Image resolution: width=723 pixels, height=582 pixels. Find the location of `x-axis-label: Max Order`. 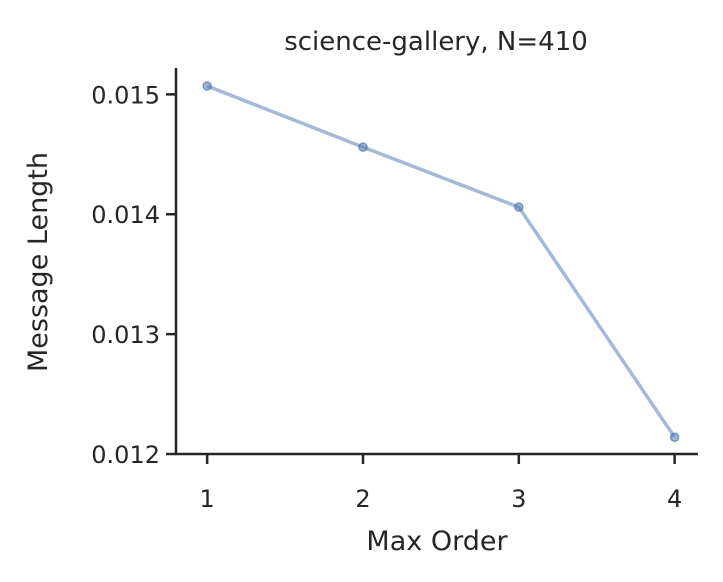

x-axis-label: Max Order is located at coordinates (437, 541).